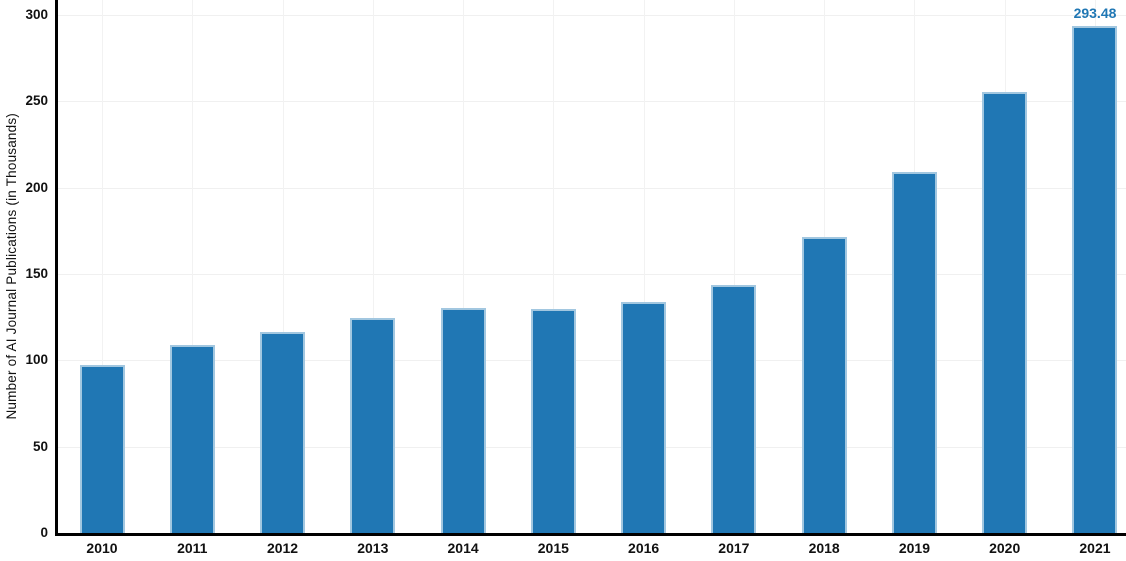 This screenshot has width=1126, height=561. I want to click on bar-2013, so click(373, 425).